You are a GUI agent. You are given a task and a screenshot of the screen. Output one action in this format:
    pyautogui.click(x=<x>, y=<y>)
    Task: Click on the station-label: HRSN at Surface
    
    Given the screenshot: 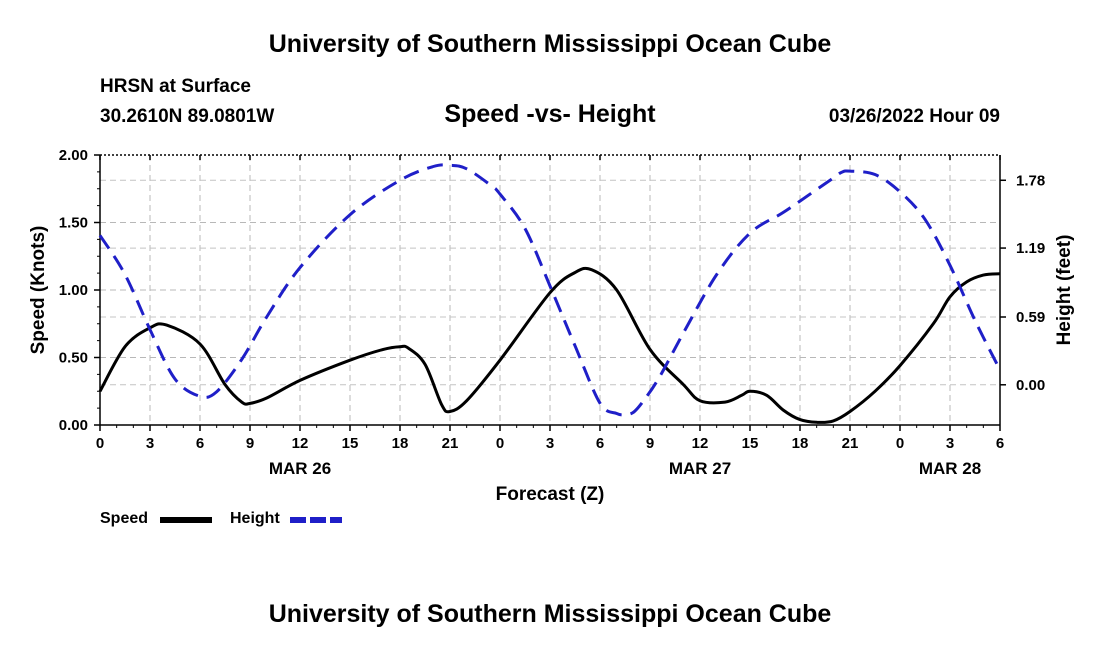 What is the action you would take?
    pyautogui.click(x=175, y=86)
    